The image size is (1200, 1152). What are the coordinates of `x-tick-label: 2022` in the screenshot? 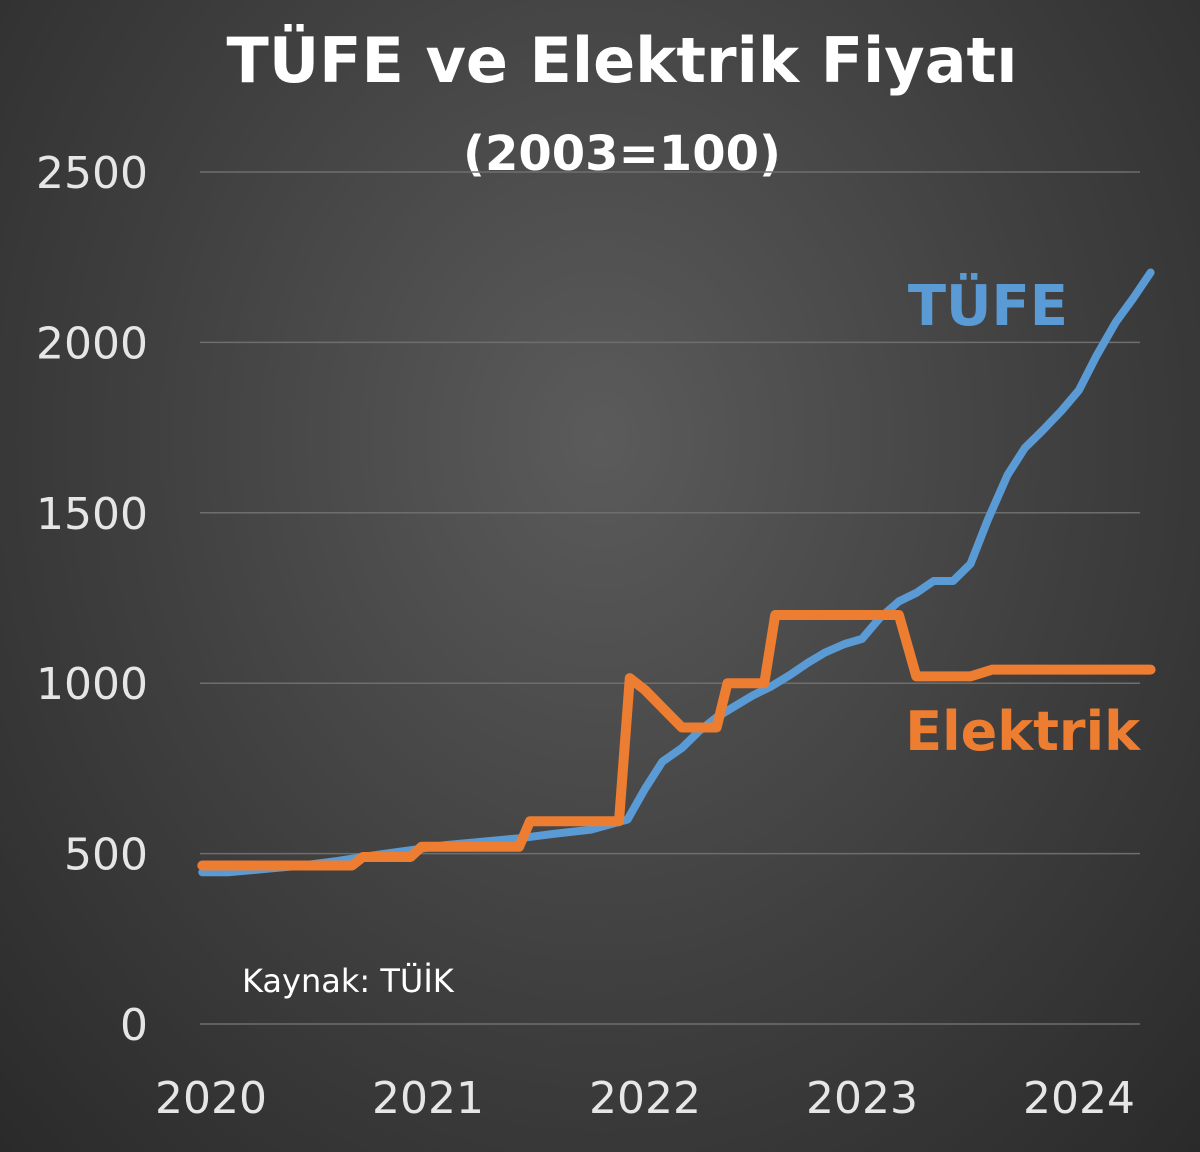 It's located at (645, 1098).